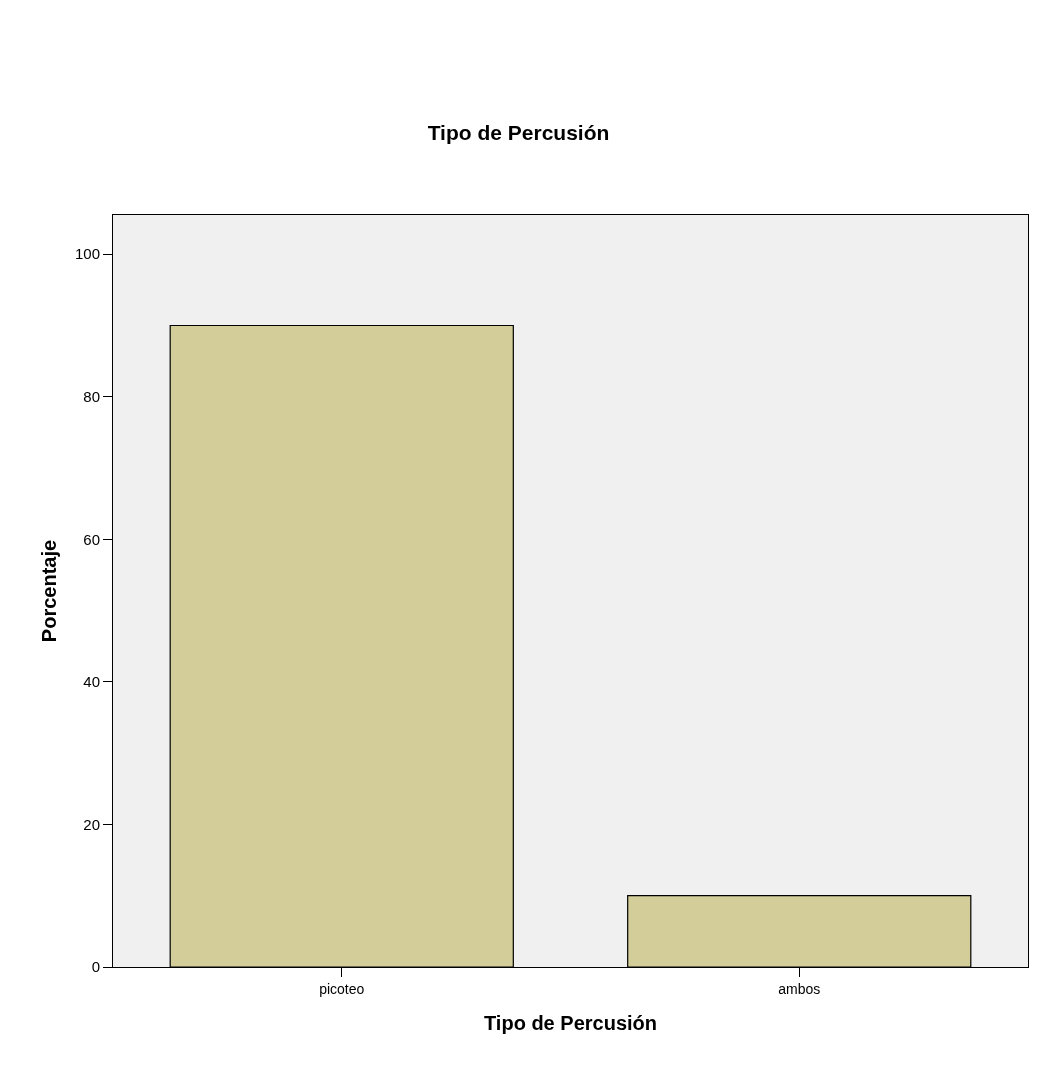 This screenshot has width=1037, height=1070. What do you see at coordinates (91, 682) in the screenshot?
I see `y-tick-label: 40` at bounding box center [91, 682].